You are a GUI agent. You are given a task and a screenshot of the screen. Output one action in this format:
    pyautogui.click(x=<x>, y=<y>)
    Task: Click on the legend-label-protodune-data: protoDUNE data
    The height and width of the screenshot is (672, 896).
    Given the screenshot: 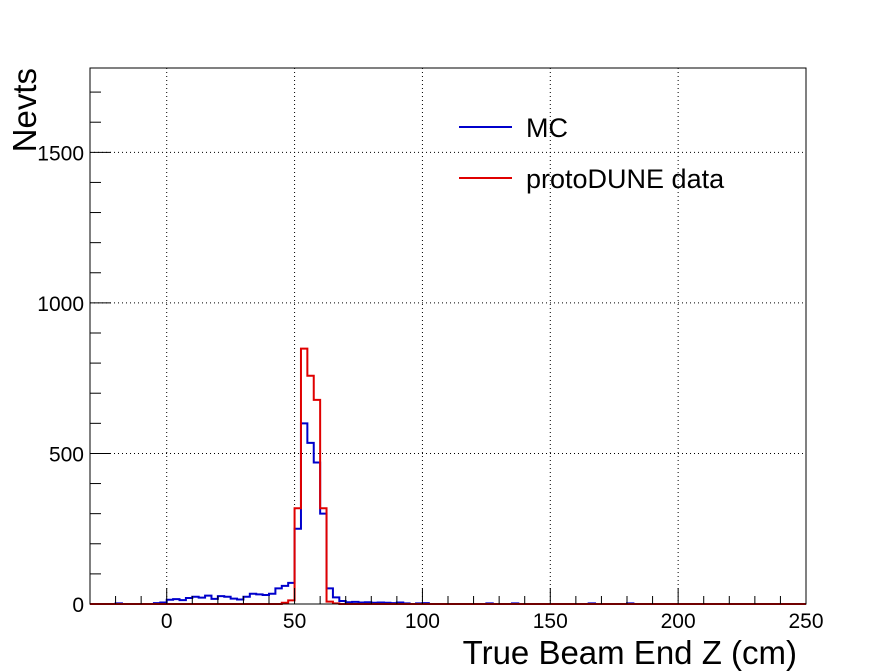 What is the action you would take?
    pyautogui.click(x=625, y=179)
    